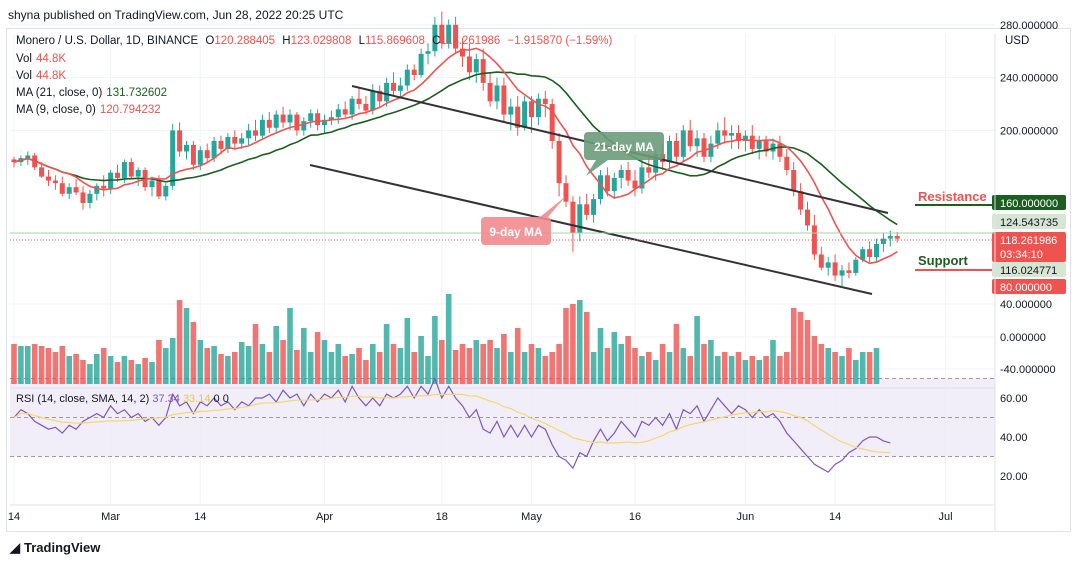 The image size is (1079, 565). What do you see at coordinates (1028, 370) in the screenshot?
I see `price-tick-label: -40.000000` at bounding box center [1028, 370].